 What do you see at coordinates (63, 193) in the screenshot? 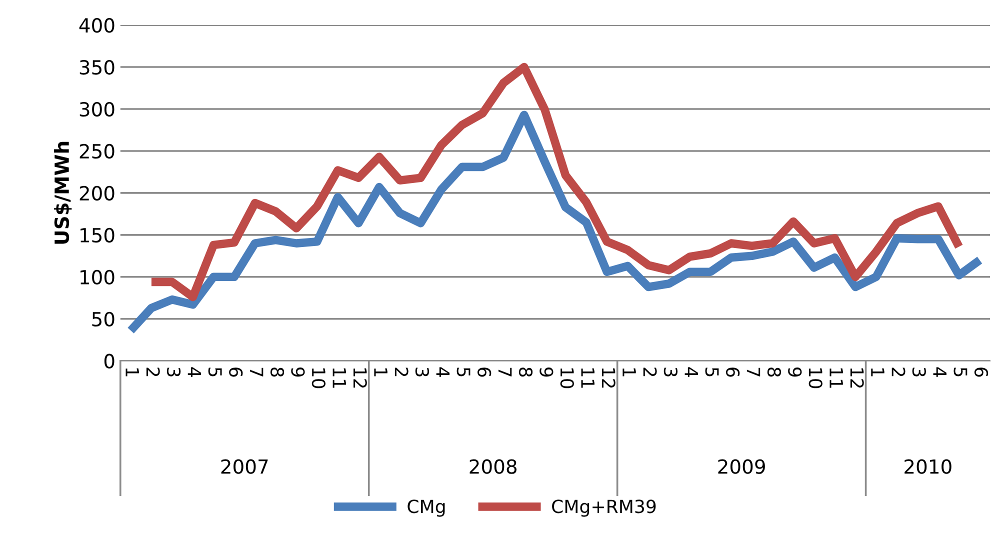
I see `y-axis-title: US$/MWh` at bounding box center [63, 193].